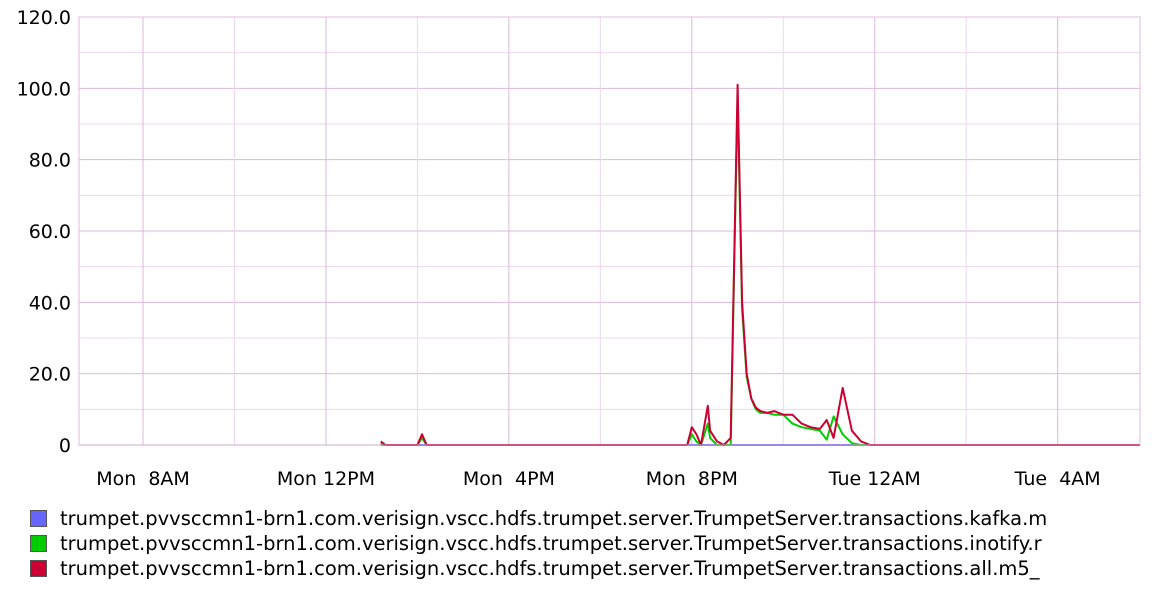 The height and width of the screenshot is (596, 1156). I want to click on x-tick-label: Mon 4PM, so click(509, 479).